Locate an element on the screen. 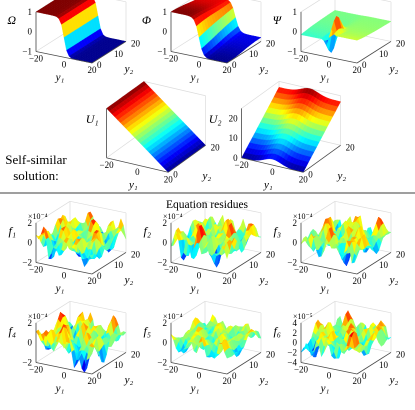 The image size is (415, 410). z-tick-label: −4 is located at coordinates (292, 363).